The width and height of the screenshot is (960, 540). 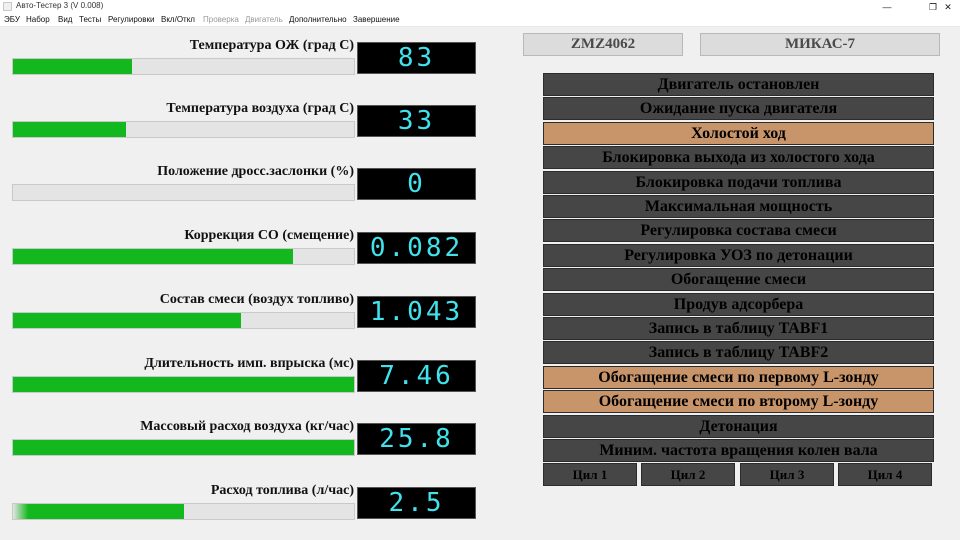 I want to click on menu-item: Регулировки, so click(x=131, y=19).